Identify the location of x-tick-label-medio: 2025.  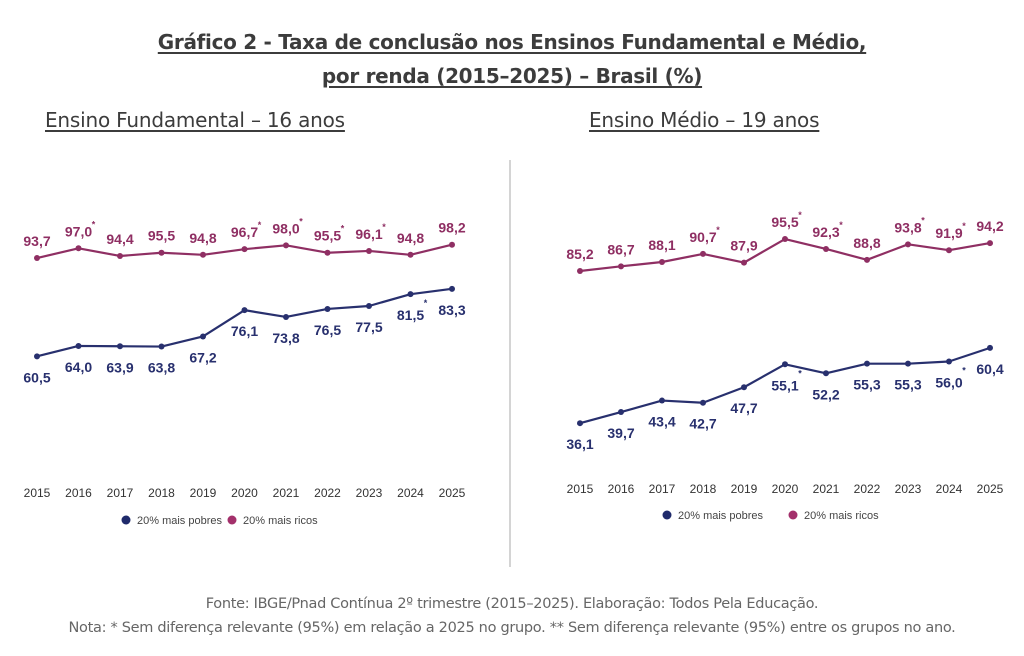
(990, 489).